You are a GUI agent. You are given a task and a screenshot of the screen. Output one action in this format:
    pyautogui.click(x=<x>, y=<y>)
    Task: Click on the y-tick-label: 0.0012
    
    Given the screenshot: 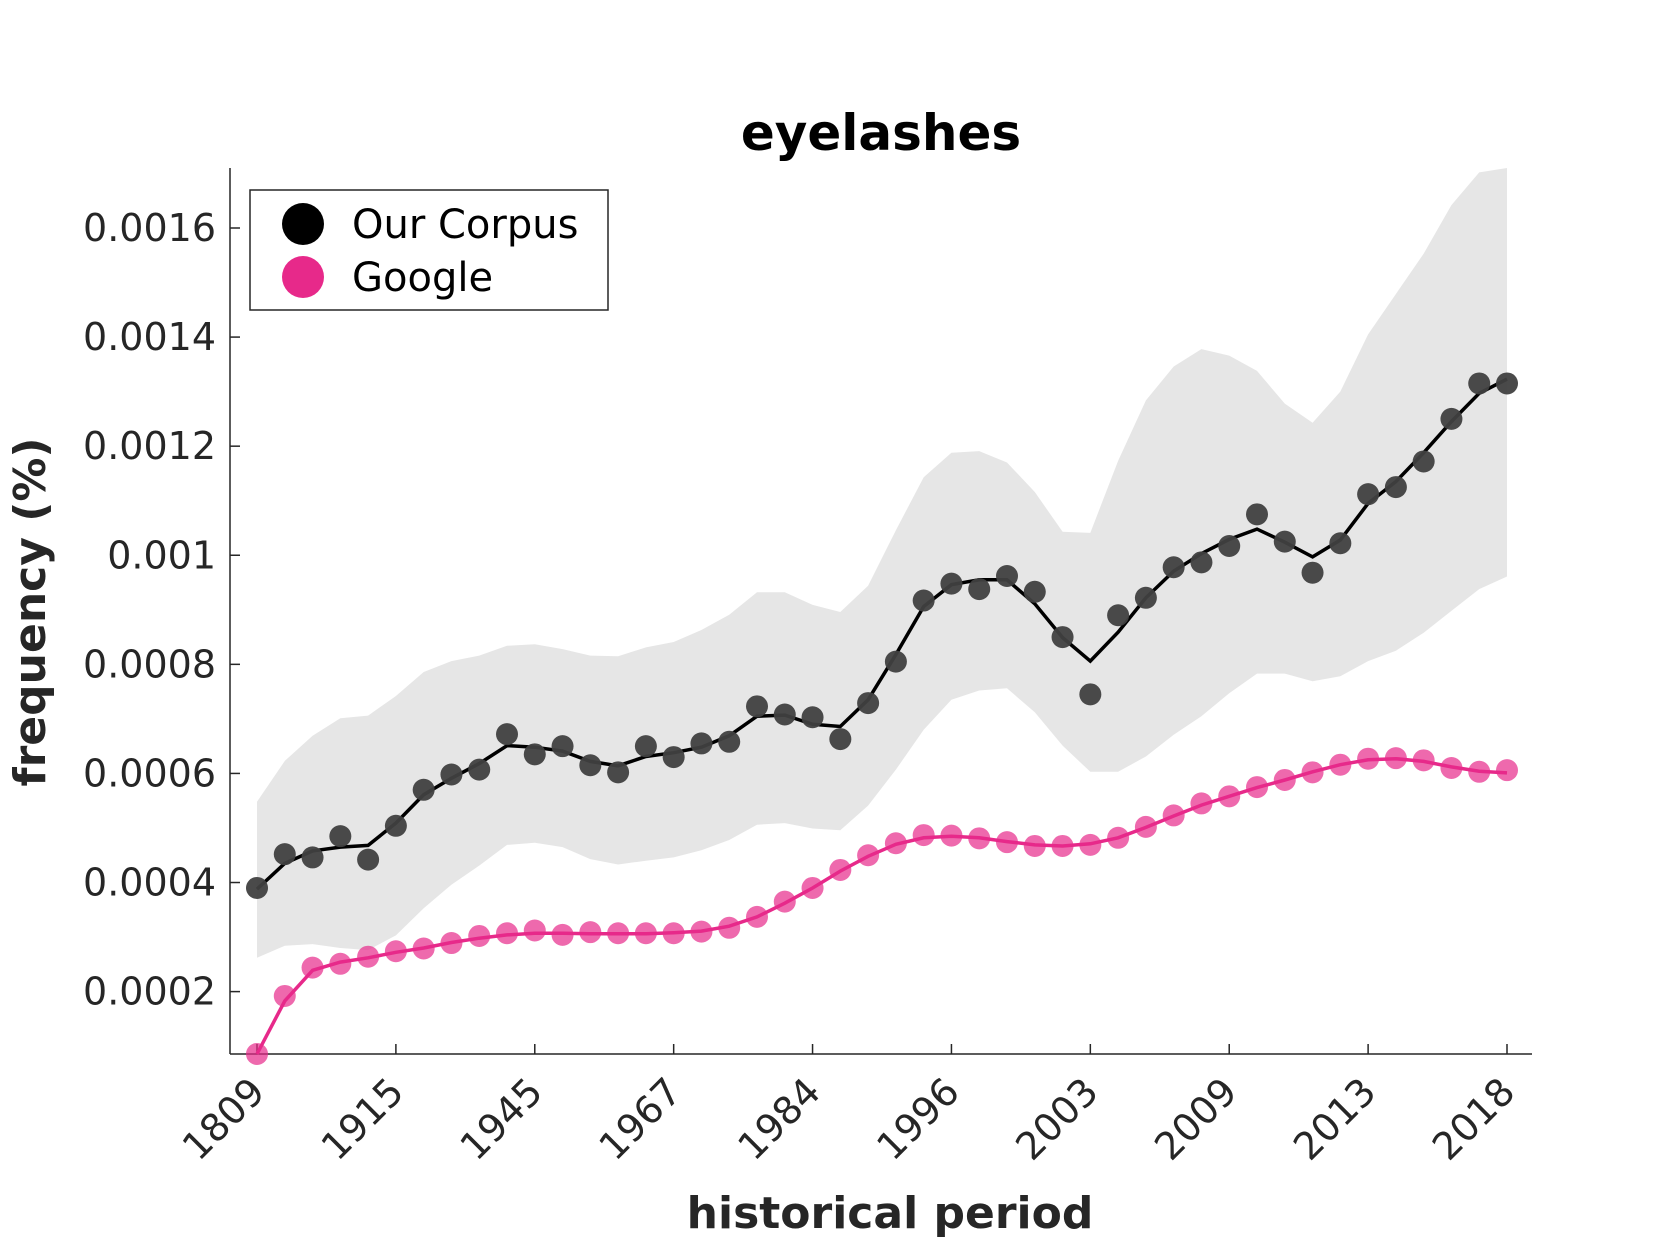 What is the action you would take?
    pyautogui.click(x=149, y=446)
    